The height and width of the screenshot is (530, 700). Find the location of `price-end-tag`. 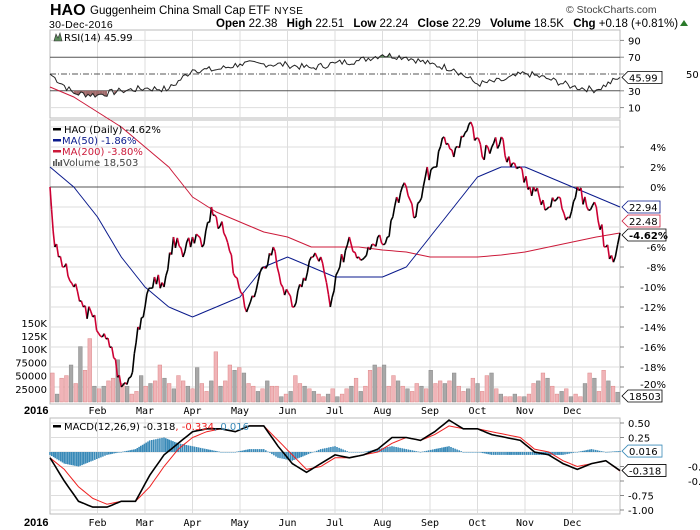

price-end-tag is located at coordinates (644, 235).